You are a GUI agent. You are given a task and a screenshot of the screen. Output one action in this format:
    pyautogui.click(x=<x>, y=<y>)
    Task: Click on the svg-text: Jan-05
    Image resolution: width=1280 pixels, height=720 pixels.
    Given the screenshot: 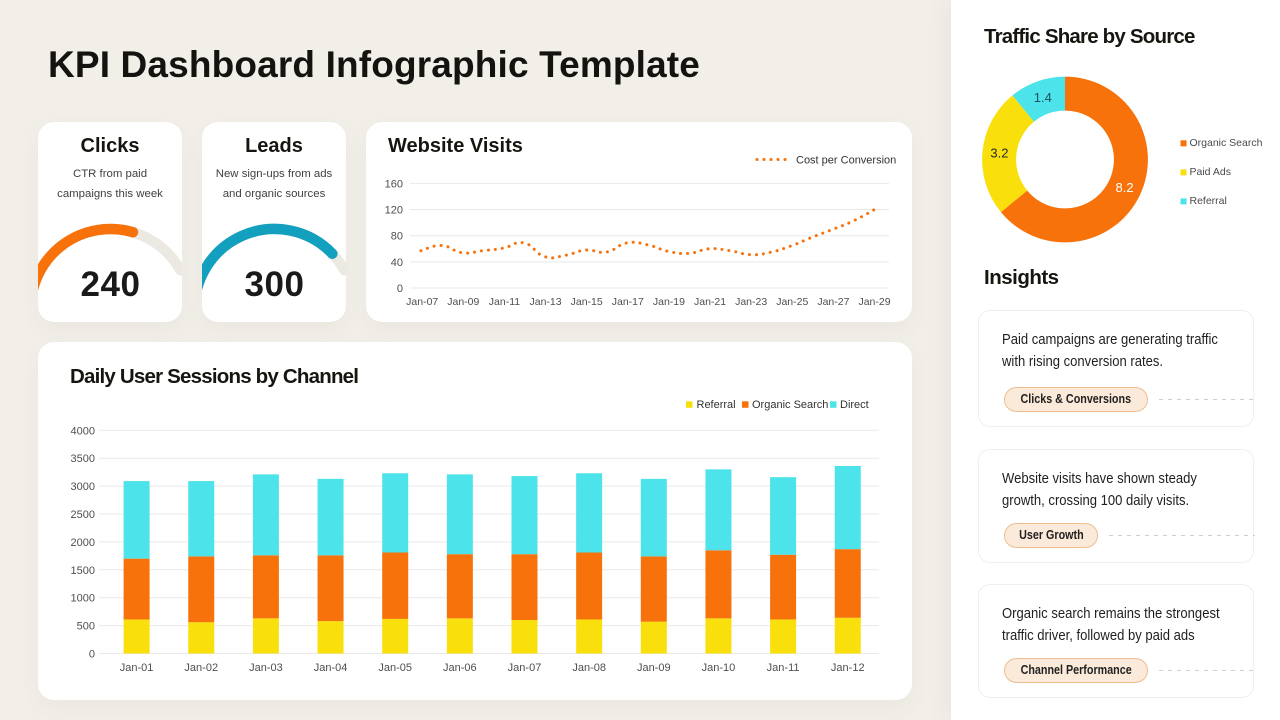 What is the action you would take?
    pyautogui.click(x=395, y=668)
    